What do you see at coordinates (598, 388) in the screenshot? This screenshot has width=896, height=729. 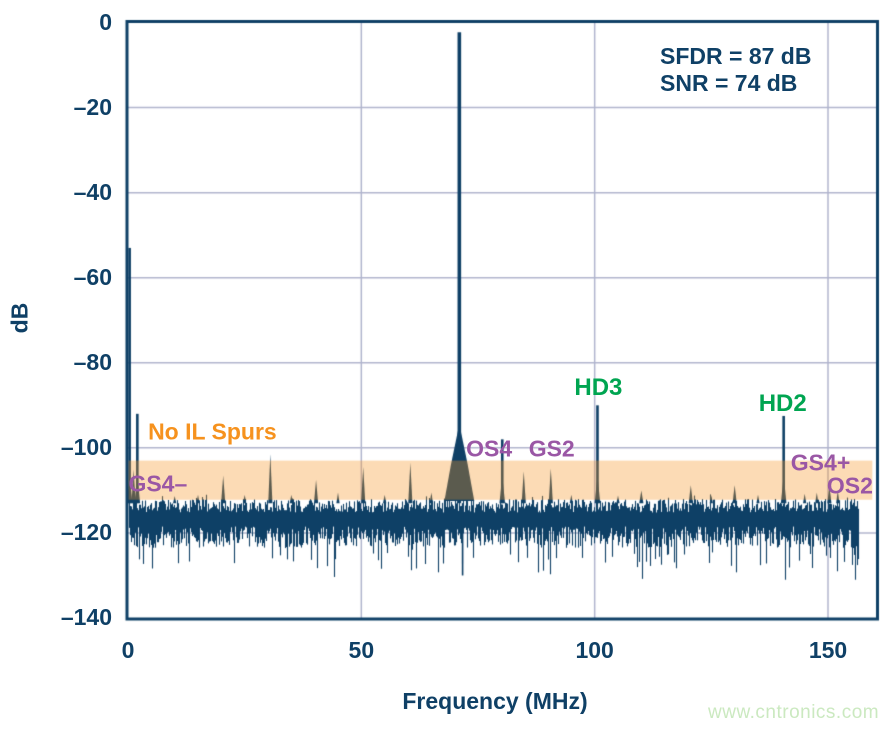 I see `annotation-hd3: HD3` at bounding box center [598, 388].